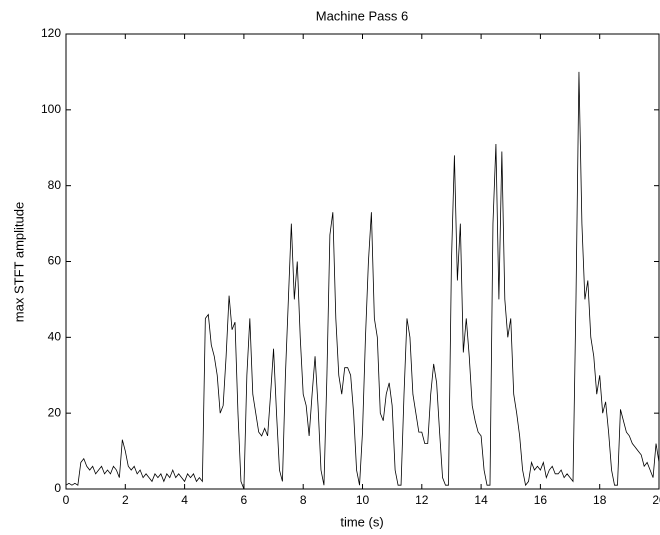  What do you see at coordinates (541, 500) in the screenshot?
I see `x-tick-label: 16` at bounding box center [541, 500].